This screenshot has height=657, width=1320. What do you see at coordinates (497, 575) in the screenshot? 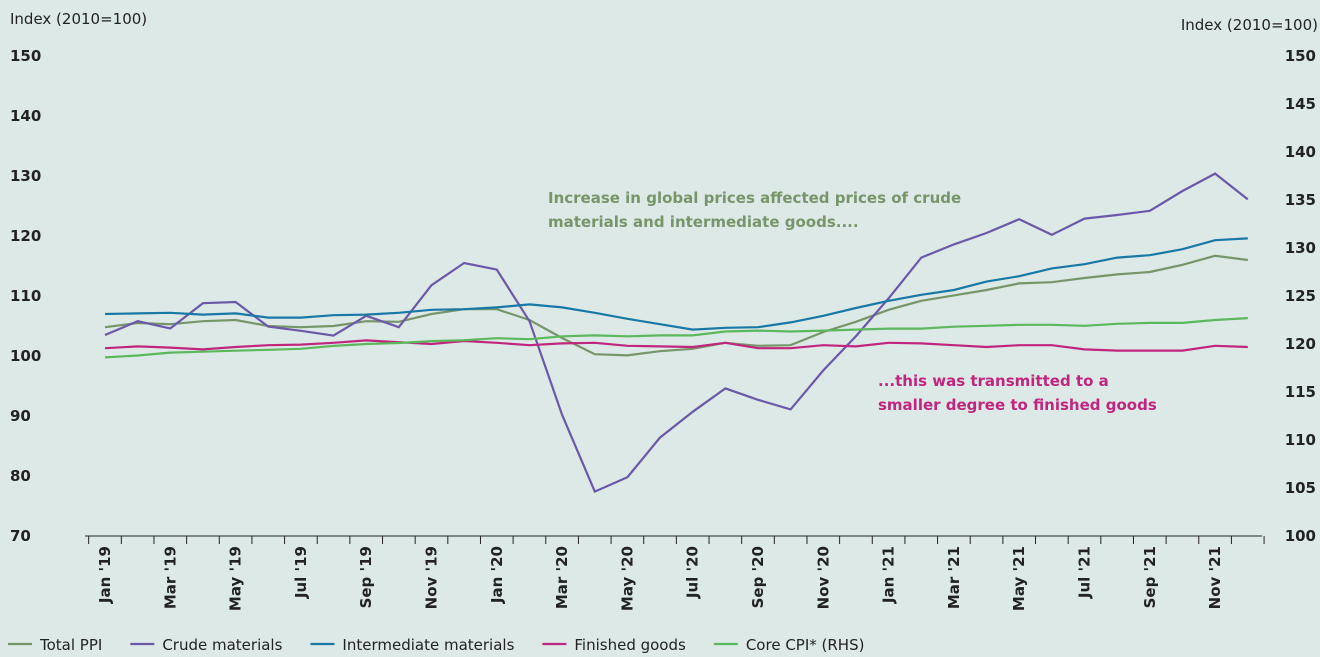
I see `x-tick-label: Jan '20` at bounding box center [497, 575].